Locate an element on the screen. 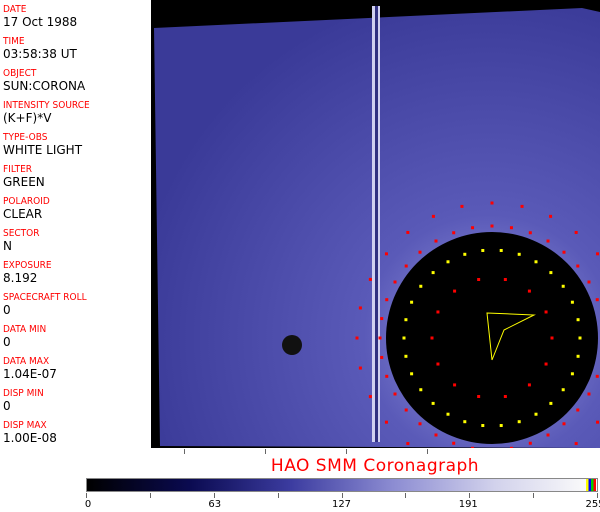 Image resolution: width=600 pixels, height=512 pixels. field-label: DISP MIN is located at coordinates (23, 393).